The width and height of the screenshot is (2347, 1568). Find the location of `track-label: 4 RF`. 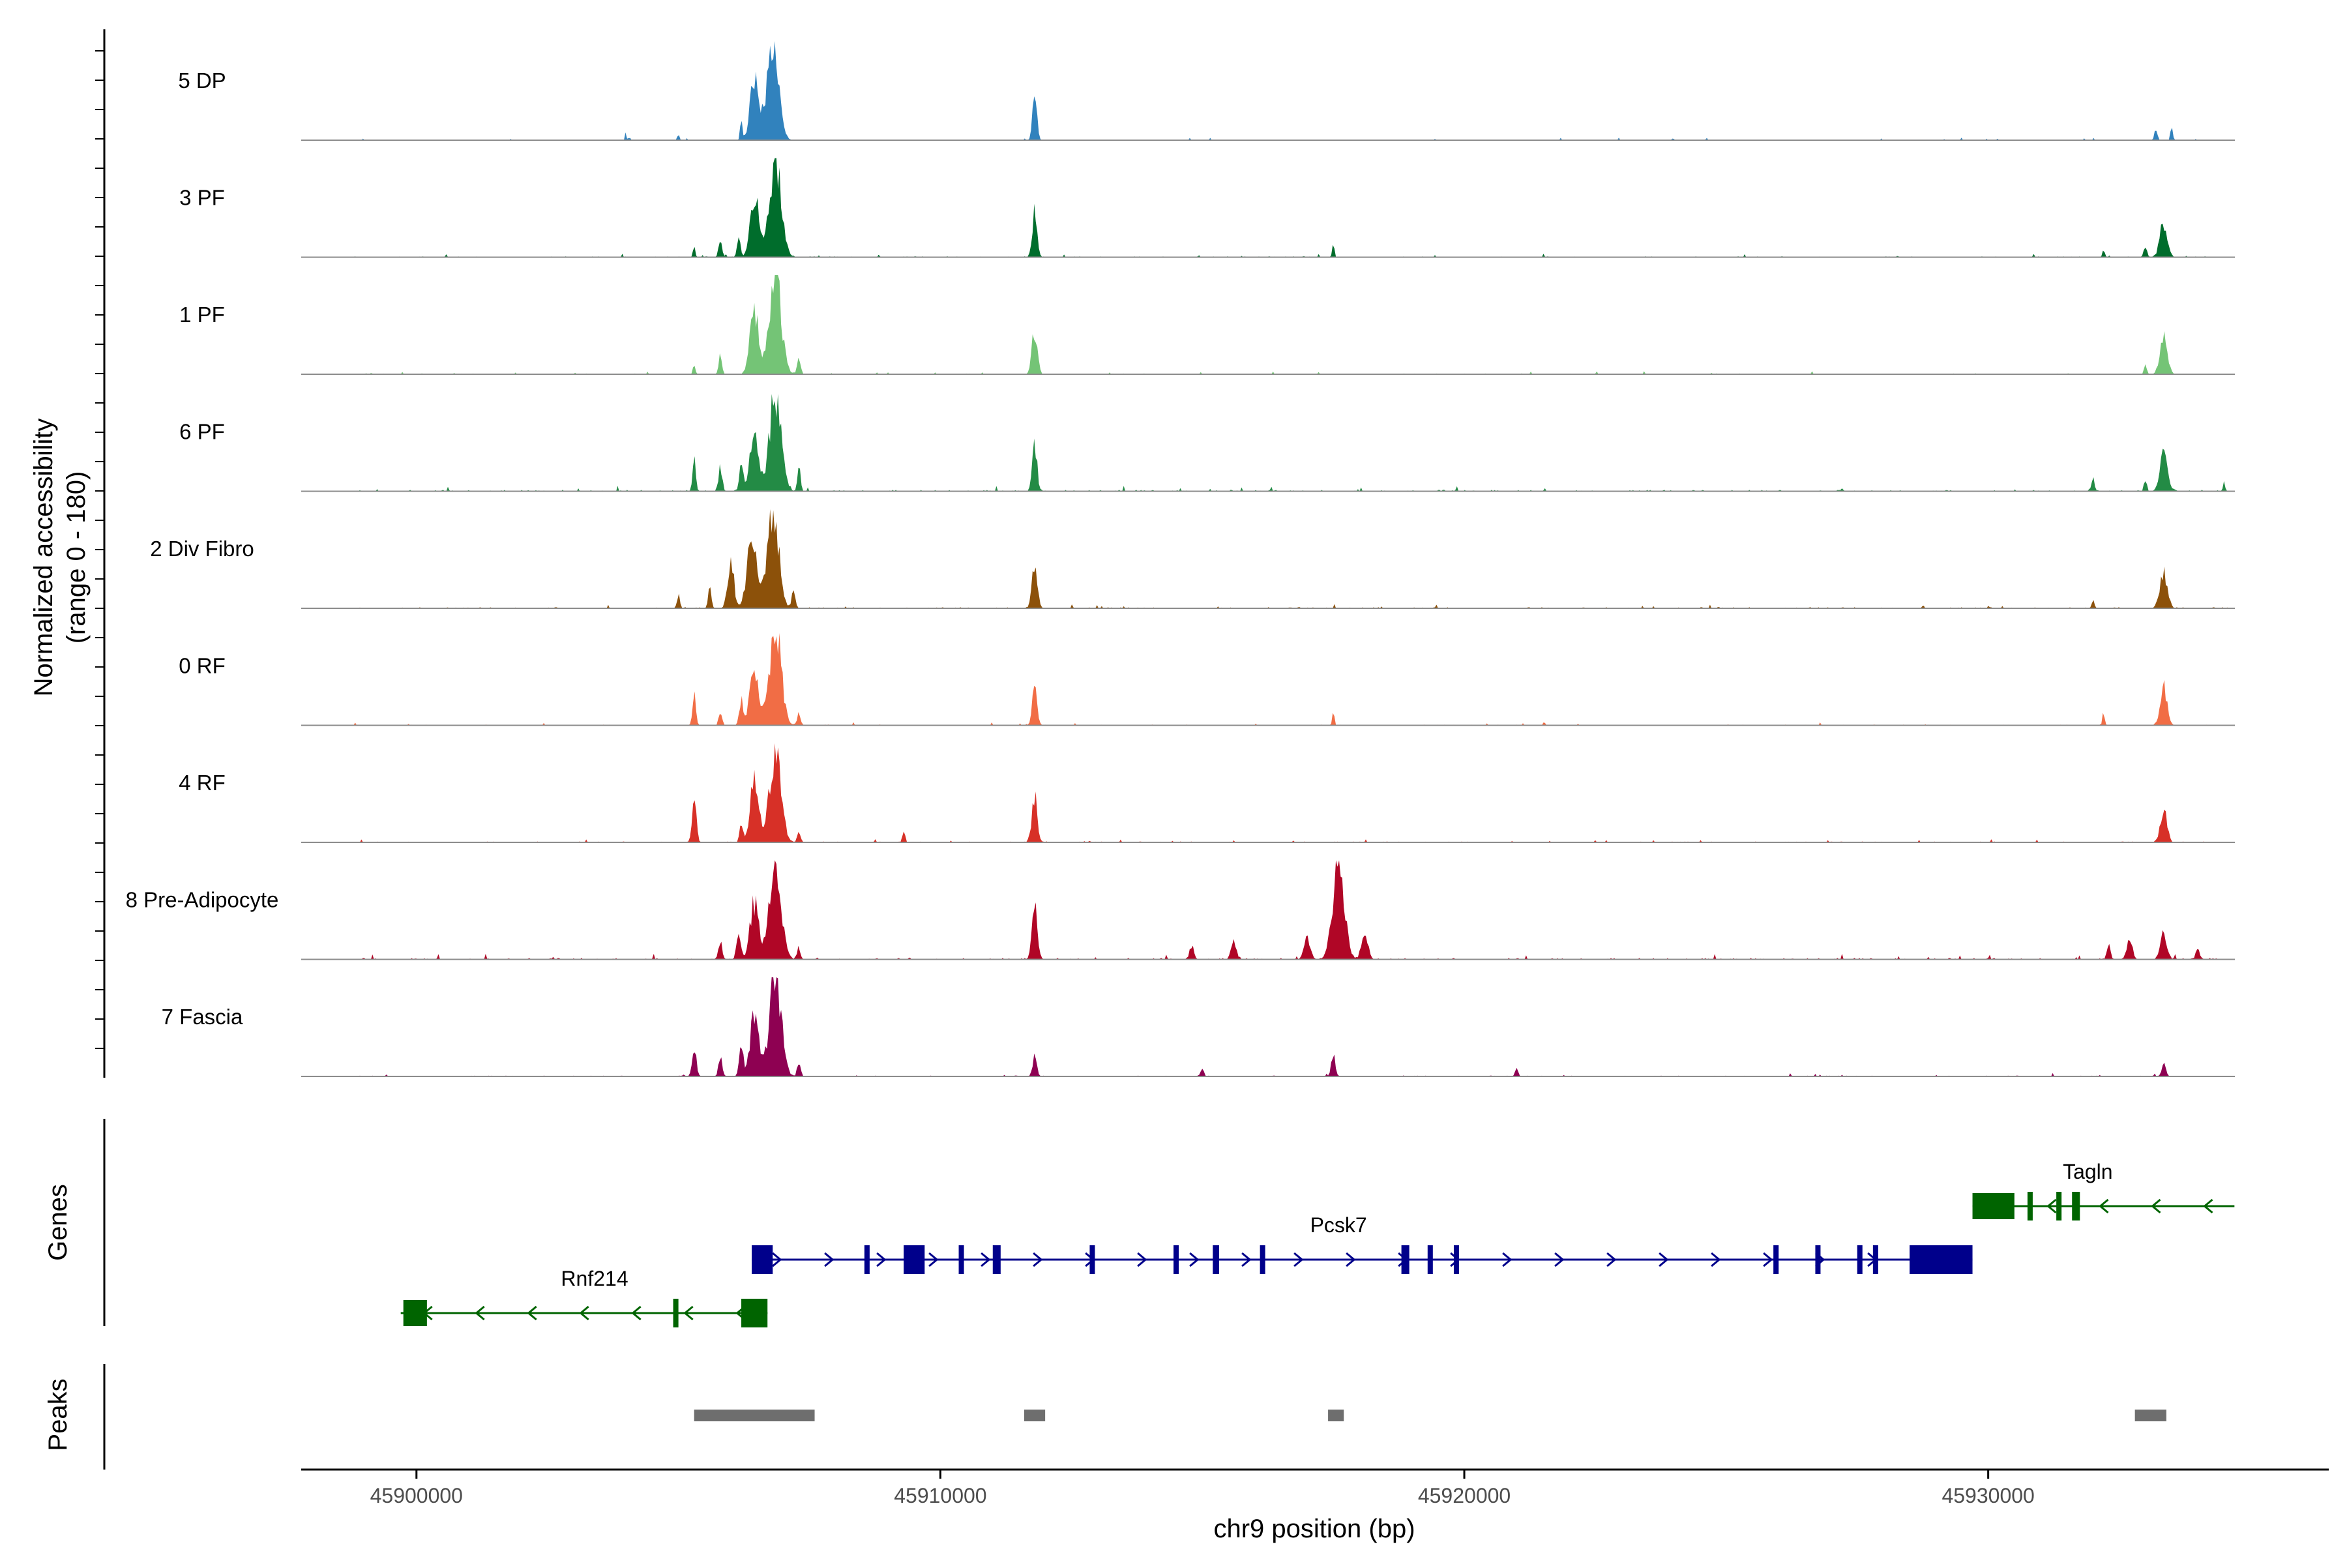

track-label: 4 RF is located at coordinates (202, 783).